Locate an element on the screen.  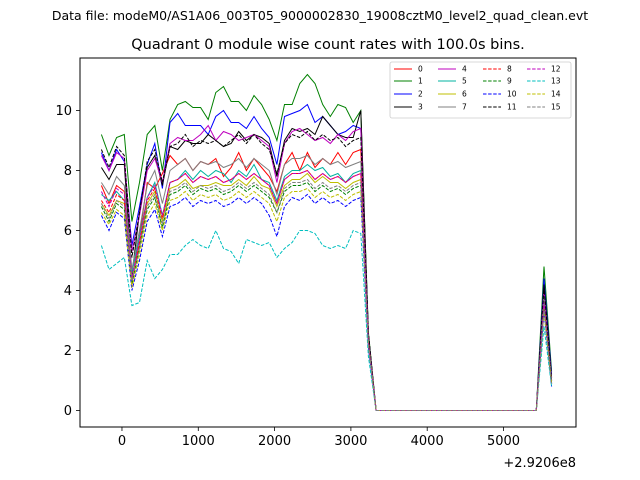
x-tick-label: 5000 is located at coordinates (503, 441).